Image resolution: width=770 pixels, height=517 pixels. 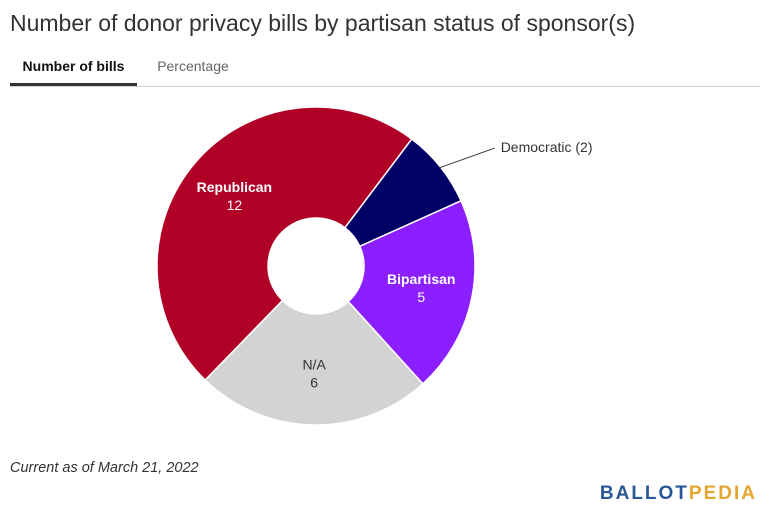 I want to click on tab-number-of-bills: Number of bills, so click(x=73, y=71).